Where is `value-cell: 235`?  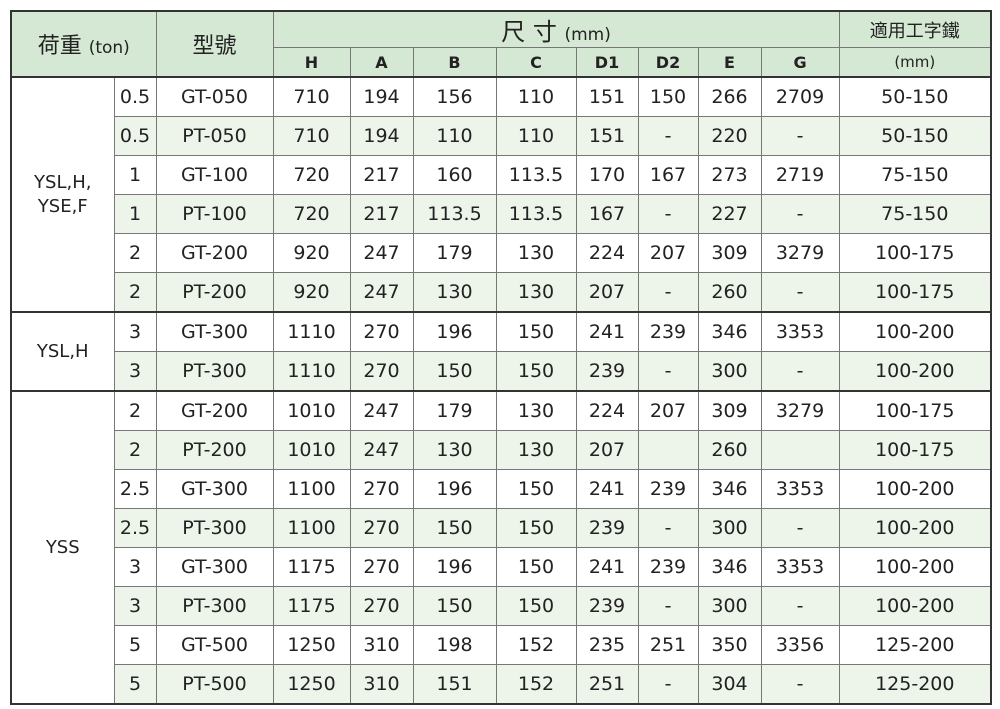
value-cell: 235 is located at coordinates (607, 645).